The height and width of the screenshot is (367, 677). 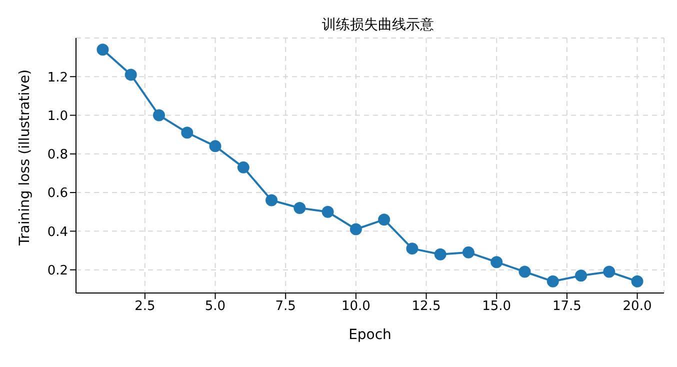 I want to click on y-tick-label: 0.2, so click(x=57, y=270).